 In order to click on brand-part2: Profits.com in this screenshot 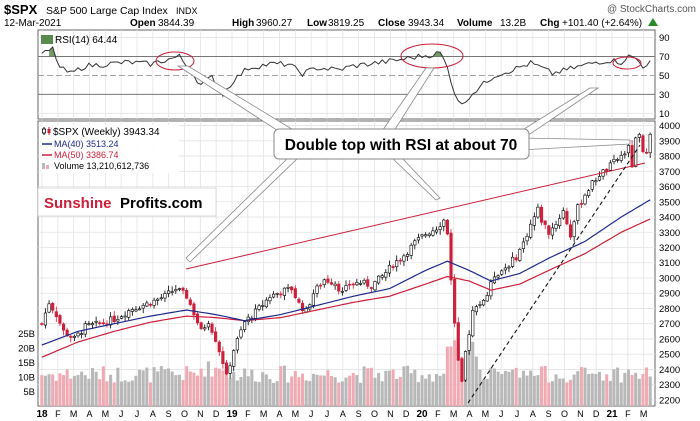, I will do `click(161, 203)`.